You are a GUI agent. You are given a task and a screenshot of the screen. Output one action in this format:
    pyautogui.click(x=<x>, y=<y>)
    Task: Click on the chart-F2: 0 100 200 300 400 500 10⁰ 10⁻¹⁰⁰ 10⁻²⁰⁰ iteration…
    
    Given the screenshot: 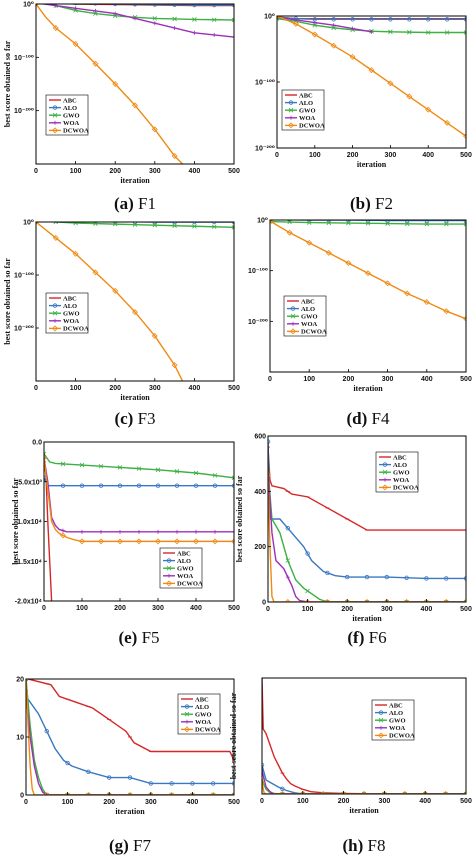 What is the action you would take?
    pyautogui.click(x=363, y=113)
    